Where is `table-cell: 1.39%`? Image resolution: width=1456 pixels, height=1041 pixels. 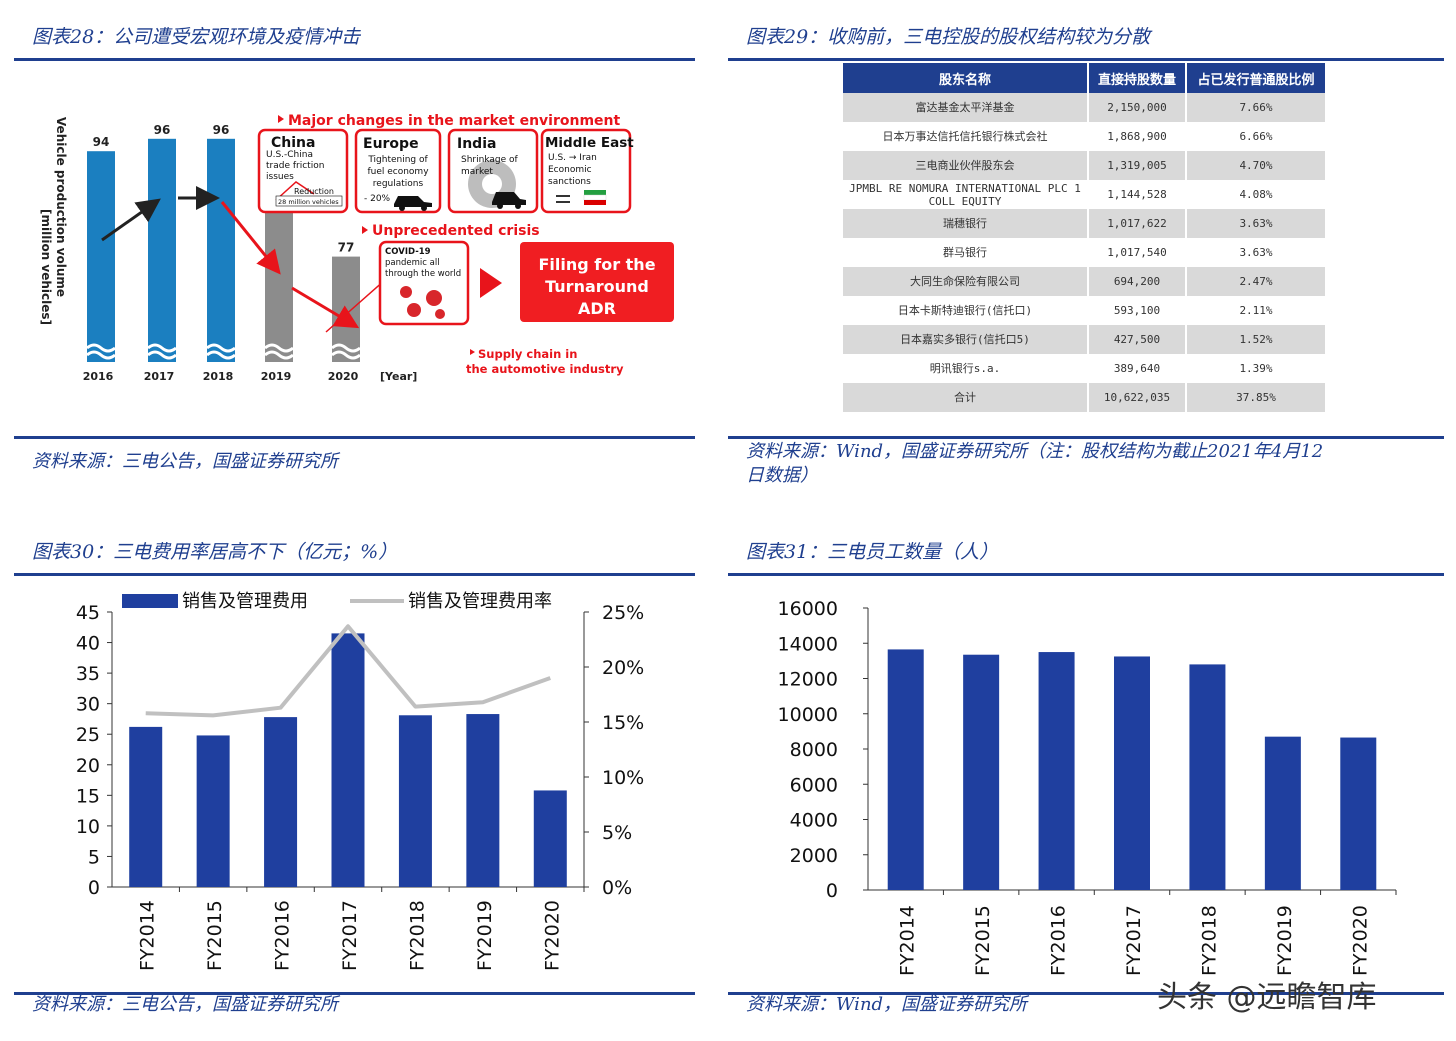
table-cell: 1.39% is located at coordinates (1256, 368).